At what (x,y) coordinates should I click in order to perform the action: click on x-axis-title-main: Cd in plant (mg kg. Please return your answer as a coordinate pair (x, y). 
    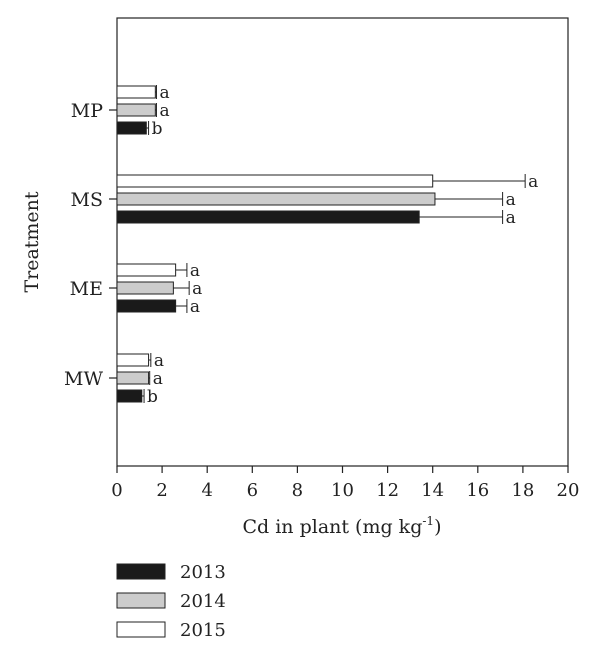
    Looking at the image, I should click on (332, 527).